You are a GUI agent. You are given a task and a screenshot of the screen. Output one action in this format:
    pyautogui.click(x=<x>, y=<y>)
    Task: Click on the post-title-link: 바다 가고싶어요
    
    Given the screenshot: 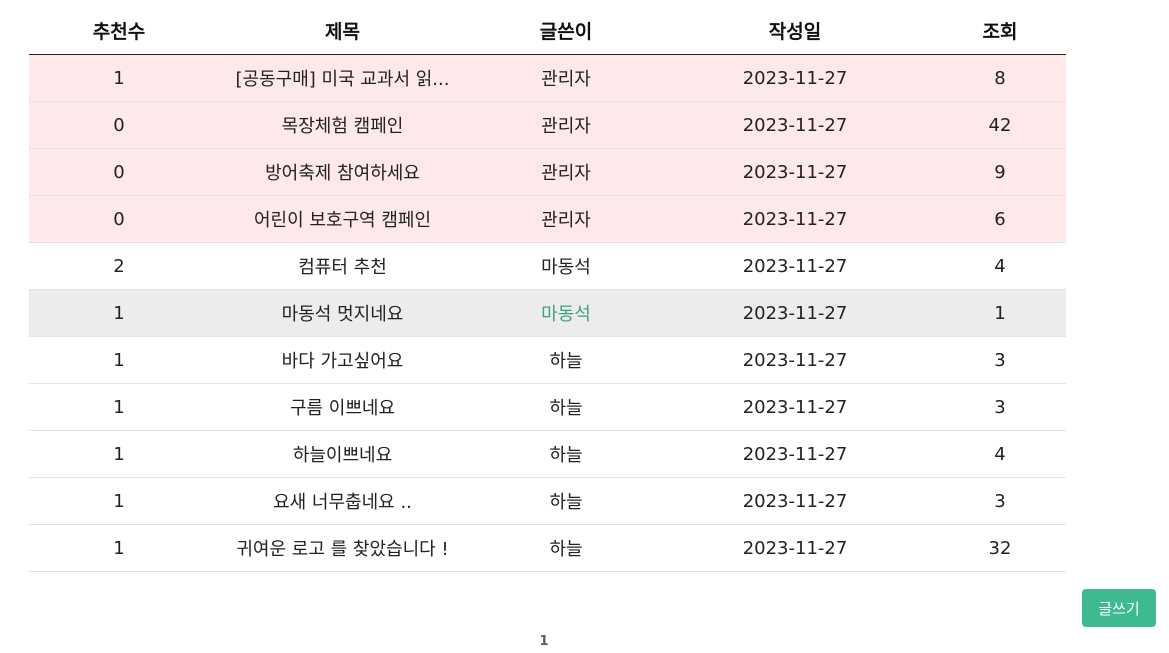 What is the action you would take?
    pyautogui.click(x=342, y=360)
    